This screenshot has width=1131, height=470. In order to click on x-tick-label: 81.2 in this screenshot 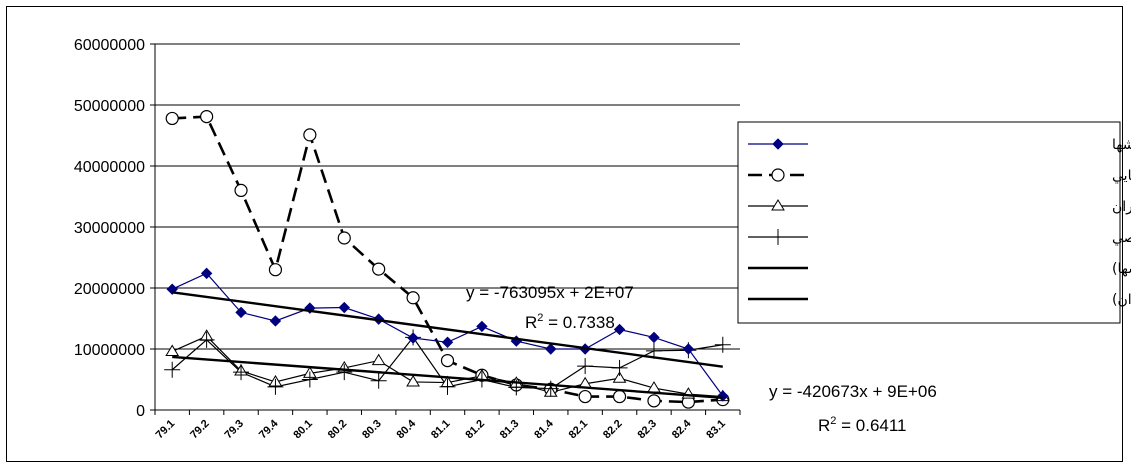, I will do `click(475, 430)`.